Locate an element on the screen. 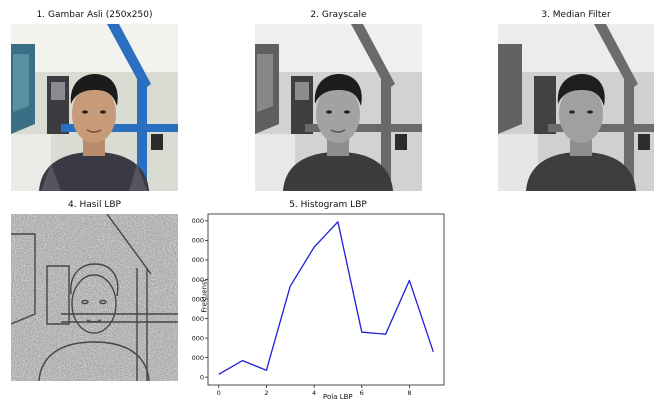  panel-median-filter: 3. Median Filter is located at coordinates (576, 102).